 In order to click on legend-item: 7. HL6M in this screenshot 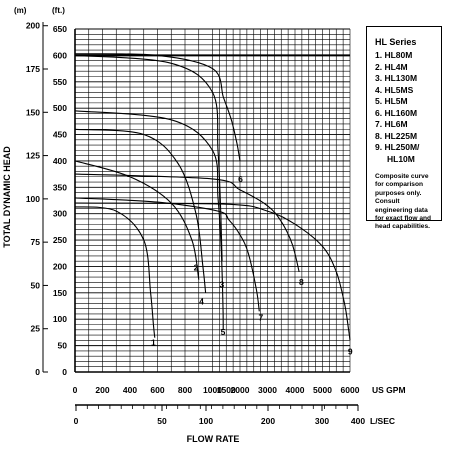, I will do `click(391, 124)`.